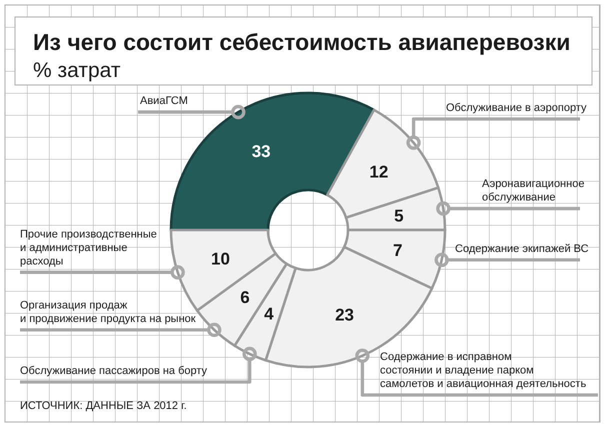 This screenshot has height=429, width=606. What do you see at coordinates (344, 315) in the screenshot?
I see `data-label: 23` at bounding box center [344, 315].